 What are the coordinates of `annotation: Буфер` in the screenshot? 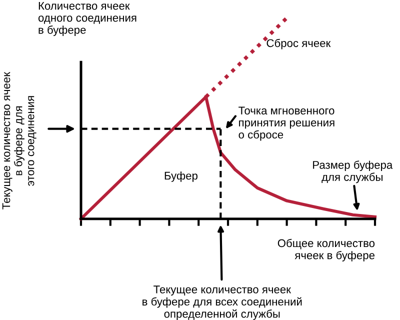 It's located at (181, 177).